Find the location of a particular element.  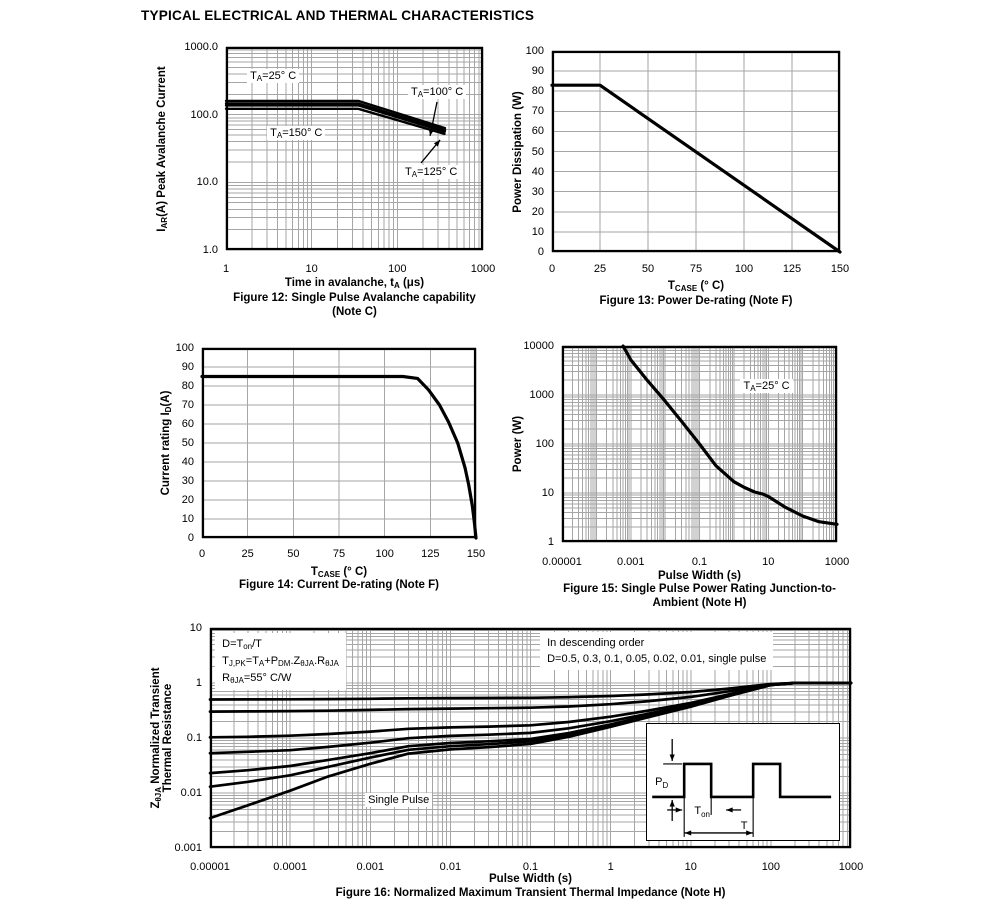

figure-16-annotation: Single Pulse is located at coordinates (399, 800).